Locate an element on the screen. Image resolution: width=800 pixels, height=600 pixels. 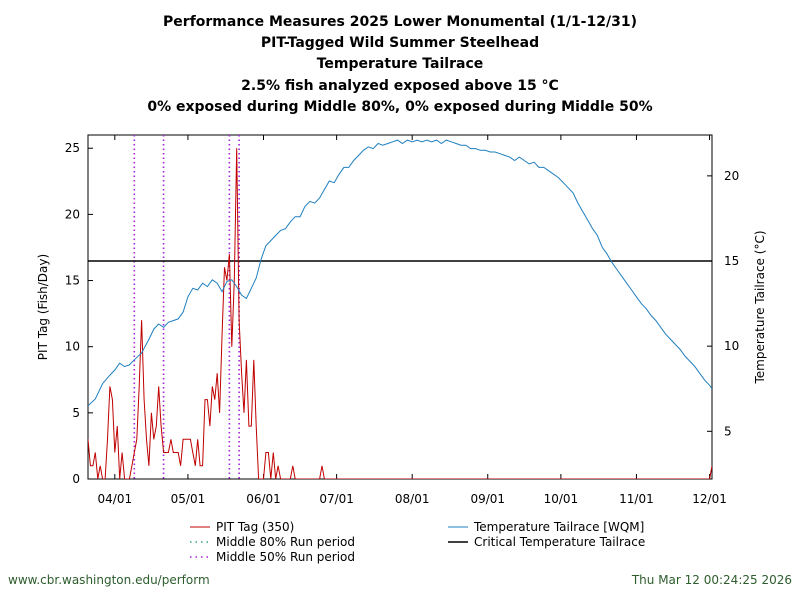
y2-tick-label: 20 is located at coordinates (731, 176).